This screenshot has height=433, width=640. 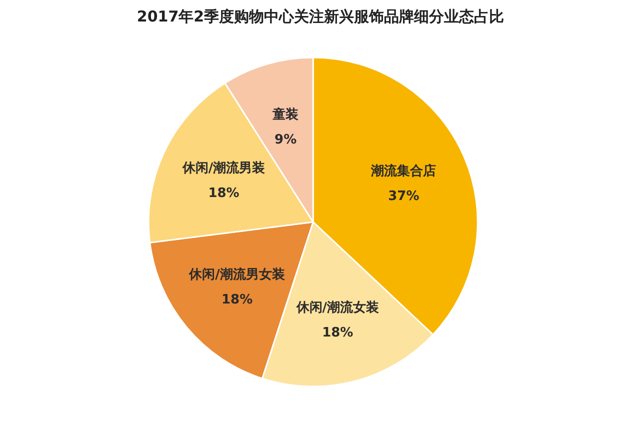 I want to click on slice-label: 休闲/潮流女装, so click(x=337, y=307).